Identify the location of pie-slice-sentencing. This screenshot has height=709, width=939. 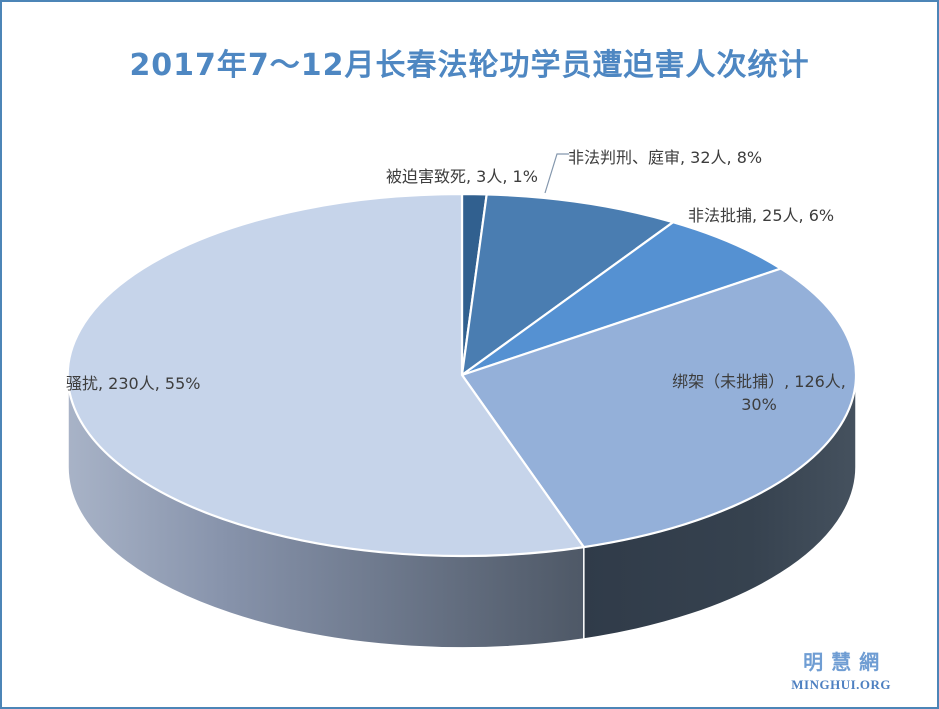
(567, 285).